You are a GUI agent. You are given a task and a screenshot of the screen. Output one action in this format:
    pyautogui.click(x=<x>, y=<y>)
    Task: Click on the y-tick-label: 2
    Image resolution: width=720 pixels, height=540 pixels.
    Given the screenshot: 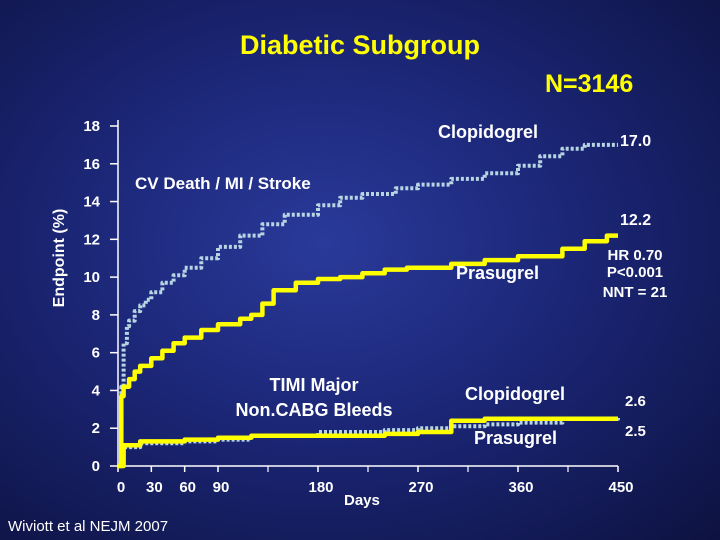 What is the action you would take?
    pyautogui.click(x=96, y=428)
    